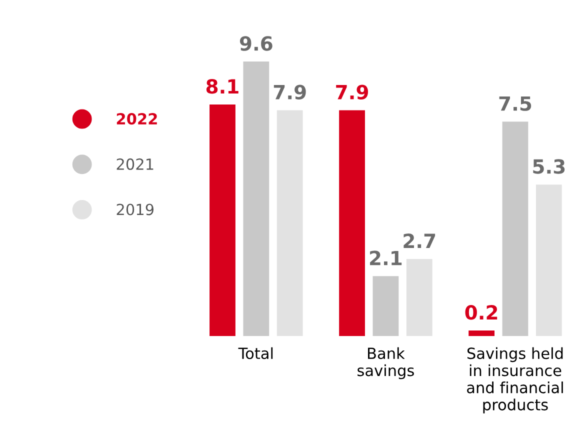 Image resolution: width=580 pixels, height=431 pixels. Describe the element at coordinates (386, 258) in the screenshot. I see `data-label: 2.1` at that location.